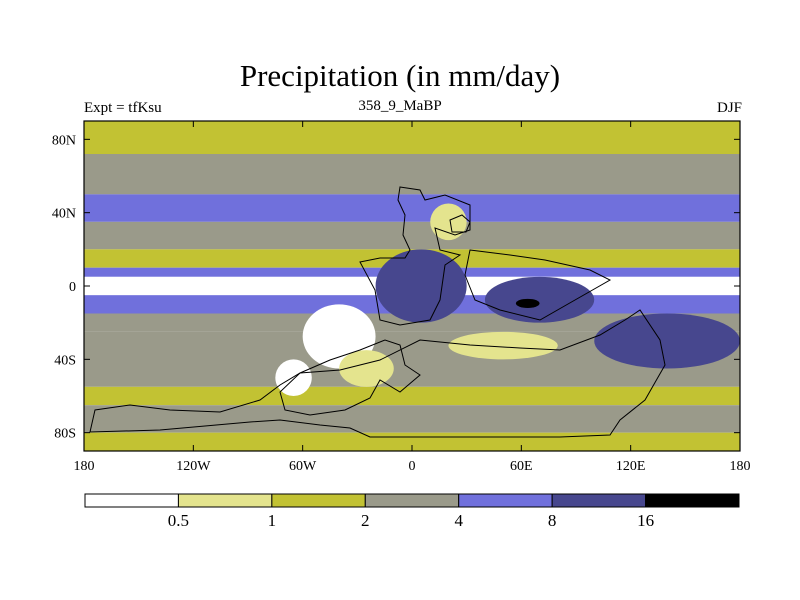 The image size is (800, 600). I want to click on y-tick-label: 0, so click(72, 287).